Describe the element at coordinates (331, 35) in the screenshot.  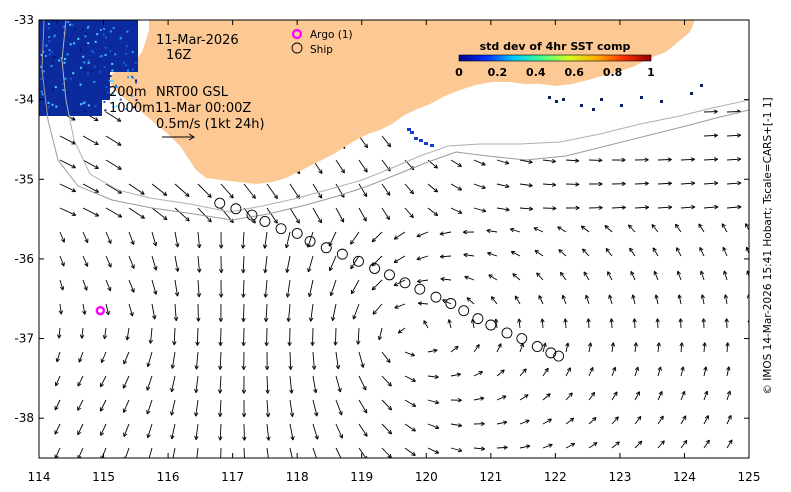
I see `argo-legend-label: Argo (1)` at that location.